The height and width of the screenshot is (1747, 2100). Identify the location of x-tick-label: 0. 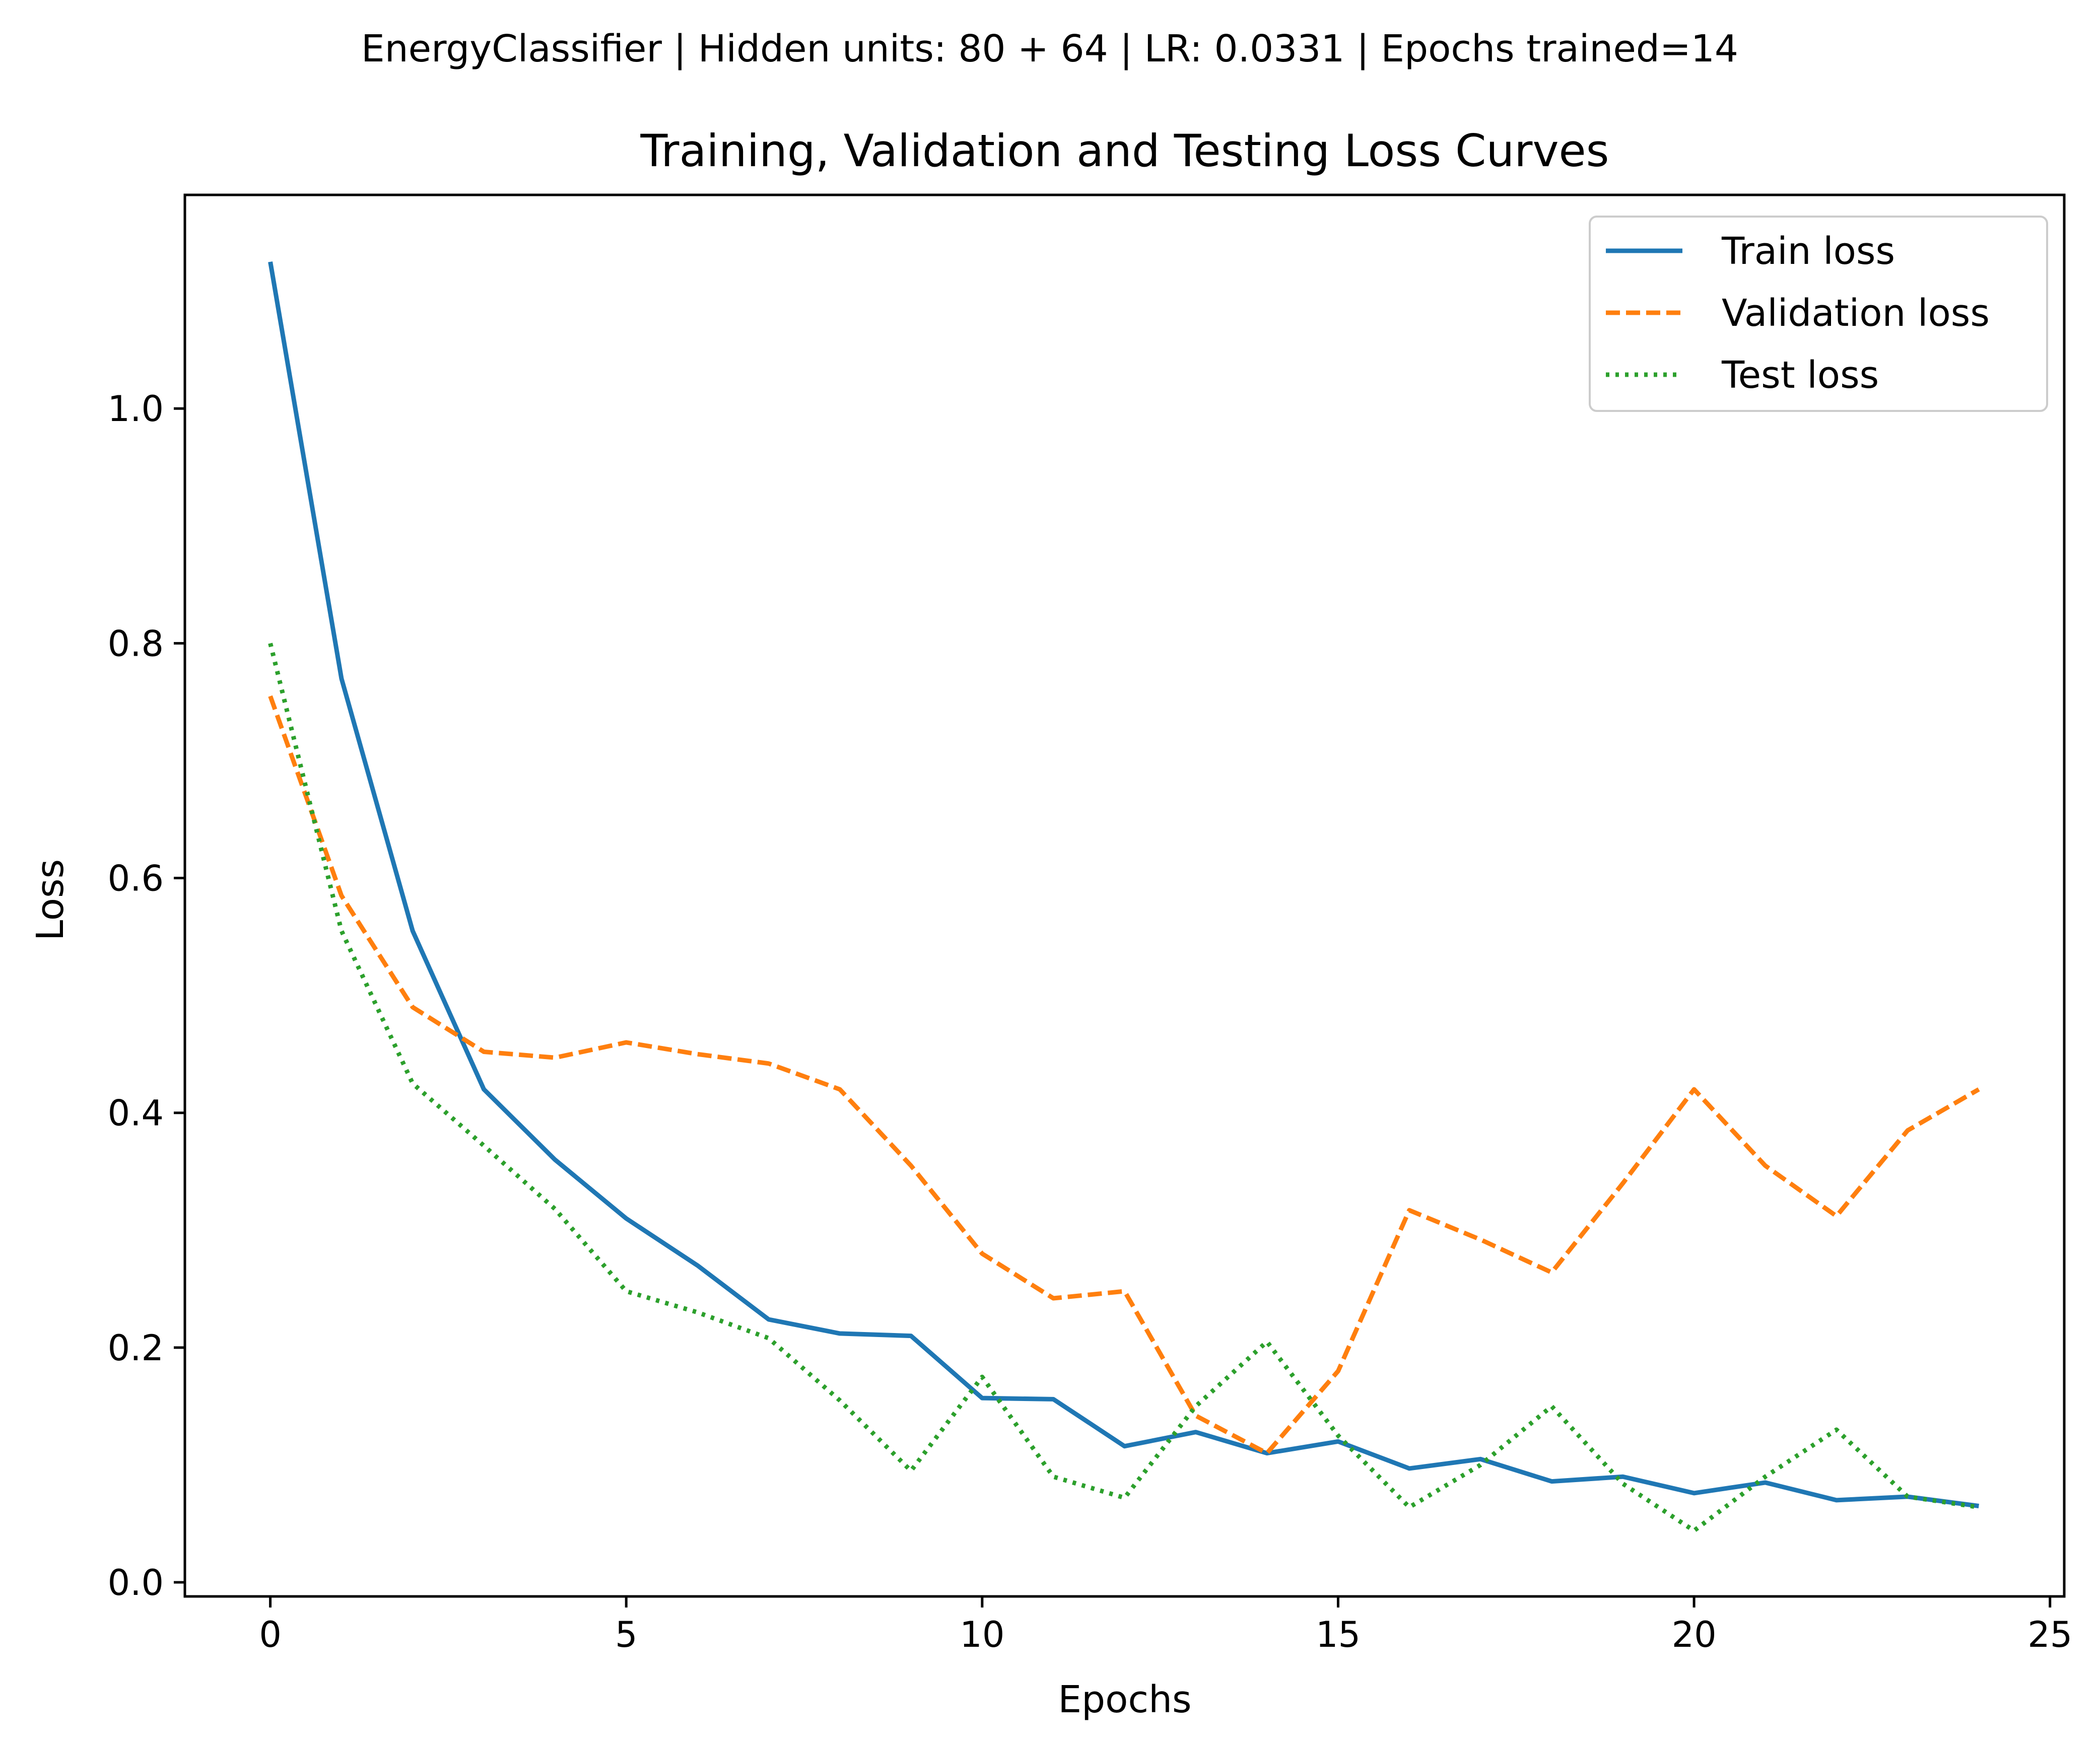
(271, 1635).